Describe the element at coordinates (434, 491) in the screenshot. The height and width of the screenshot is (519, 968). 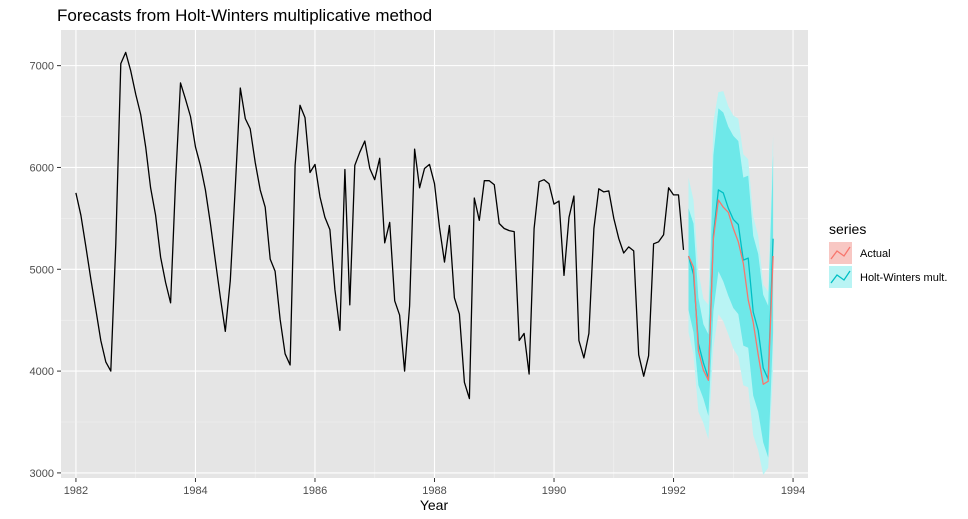
I see `x-tick-label: 1988` at that location.